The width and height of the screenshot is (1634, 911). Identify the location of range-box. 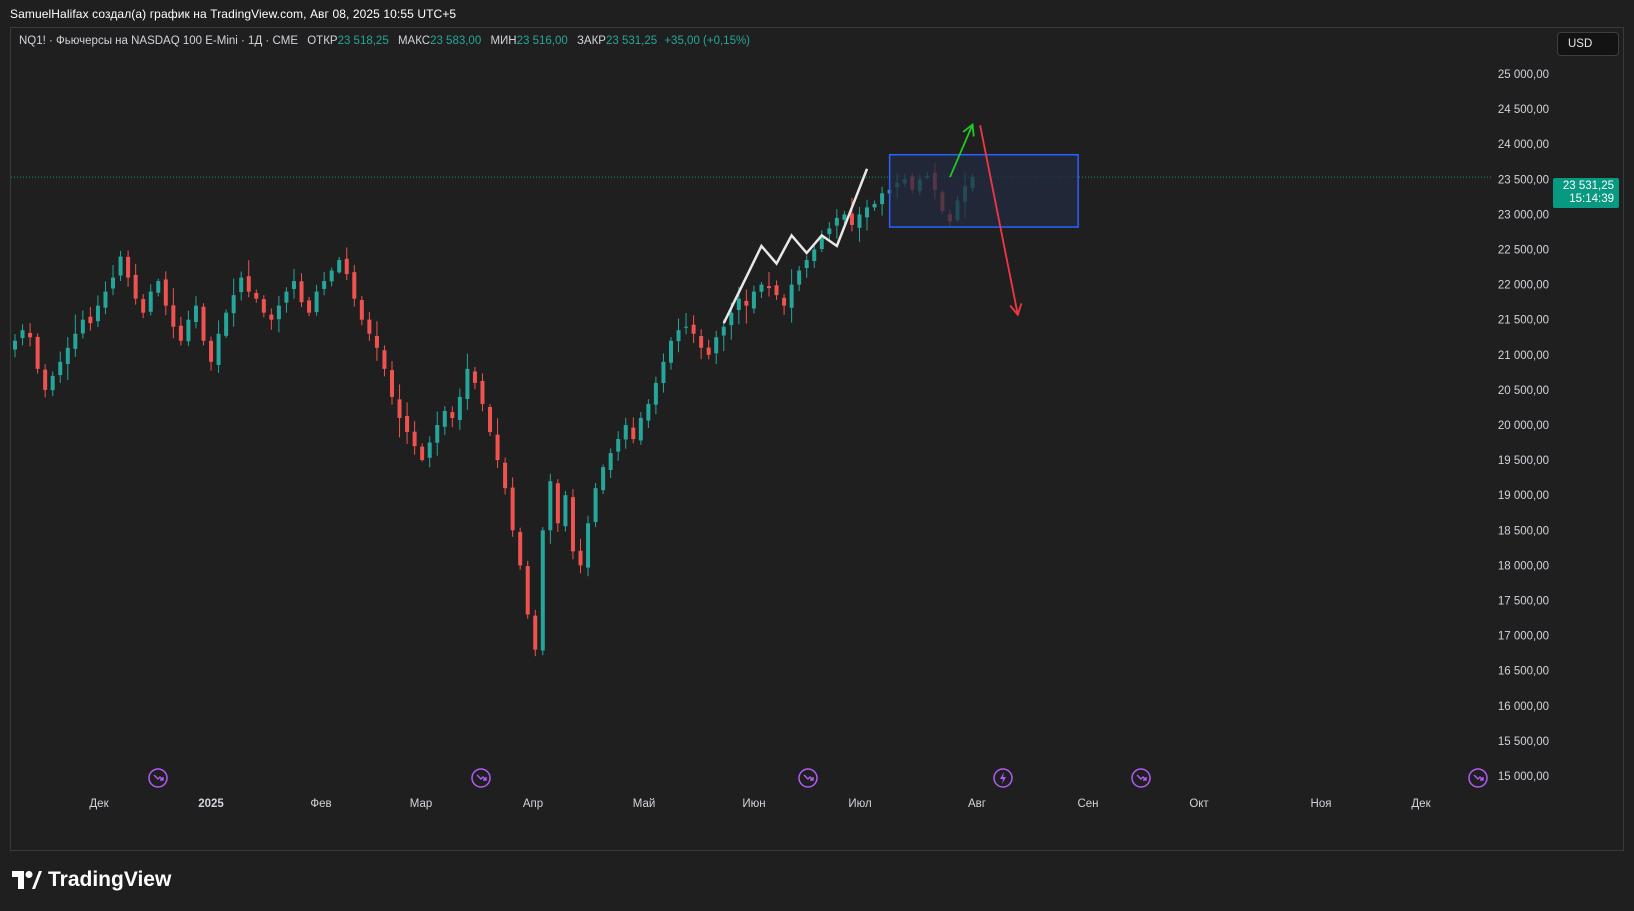
(983, 190).